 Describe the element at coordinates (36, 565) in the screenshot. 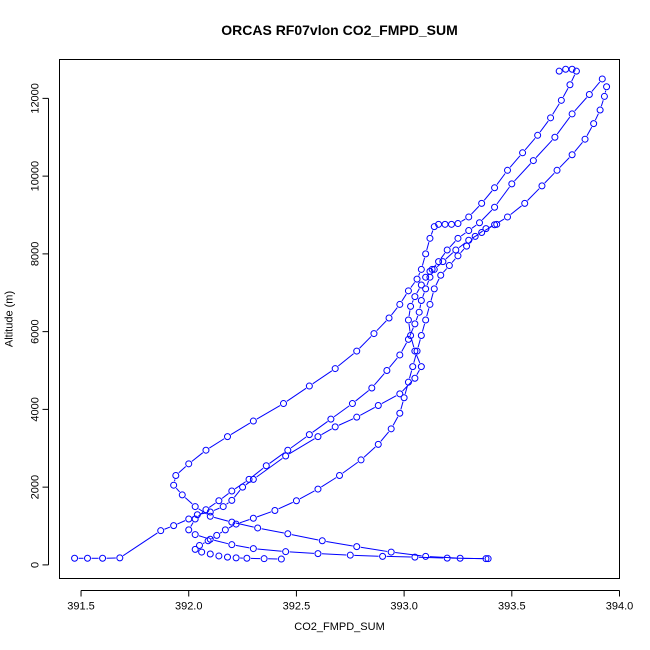

I see `y-tick-label: 0` at that location.